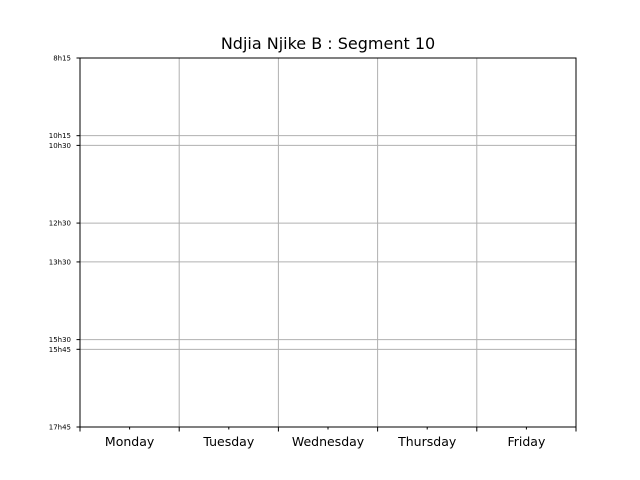  I want to click on x-tick-label: Tuesday, so click(228, 441).